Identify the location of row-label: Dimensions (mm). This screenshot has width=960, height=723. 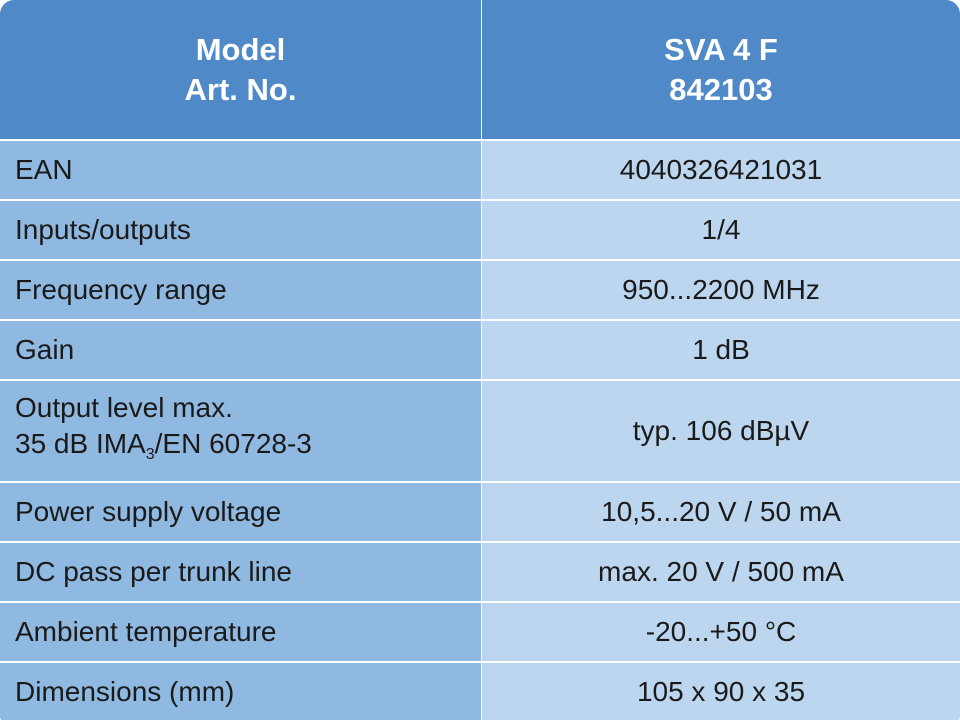
(240, 691).